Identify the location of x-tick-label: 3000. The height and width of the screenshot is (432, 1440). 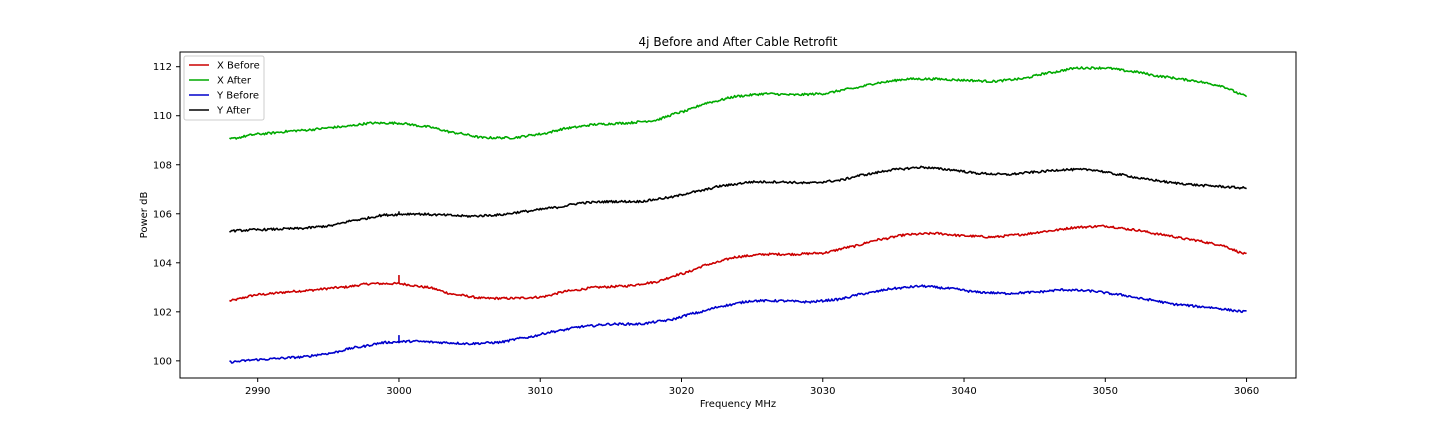
(398, 391).